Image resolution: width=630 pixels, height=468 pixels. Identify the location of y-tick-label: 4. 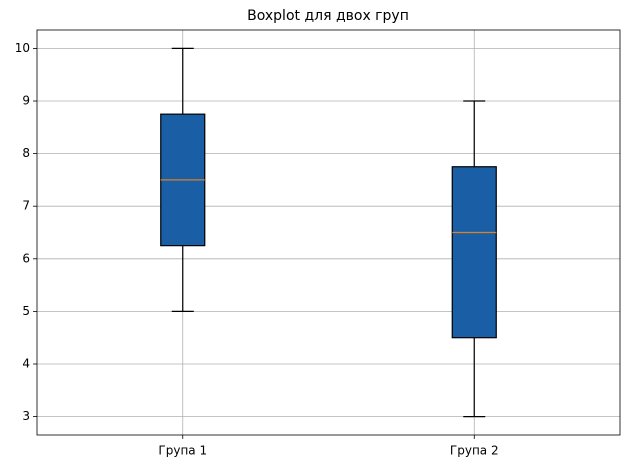
(26, 363).